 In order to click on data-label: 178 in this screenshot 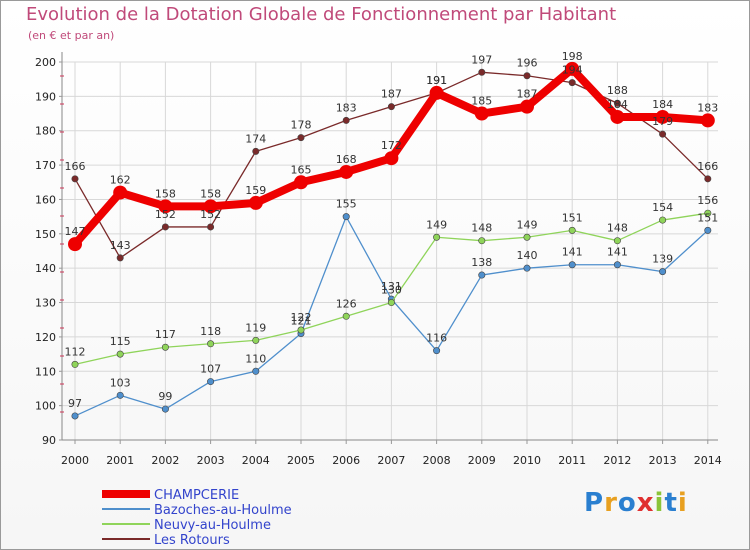, I will do `click(301, 125)`.